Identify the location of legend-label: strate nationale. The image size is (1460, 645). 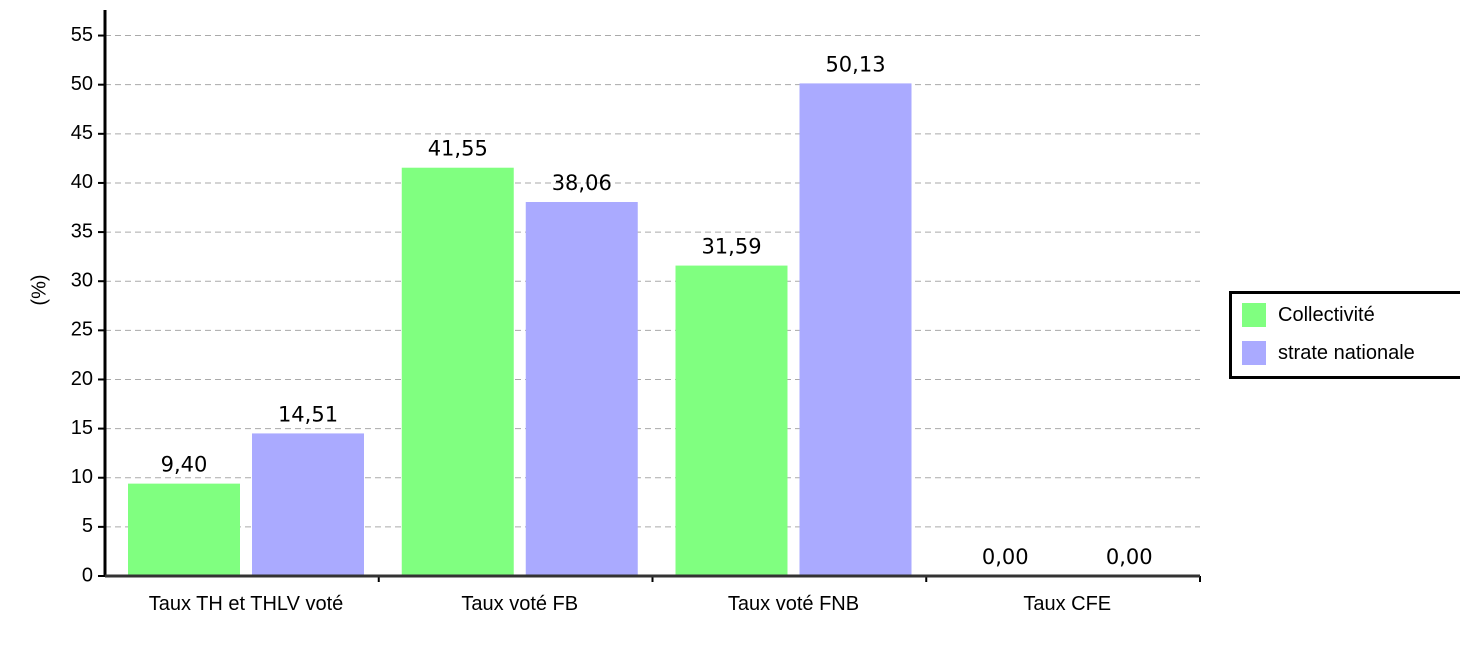
(1346, 352).